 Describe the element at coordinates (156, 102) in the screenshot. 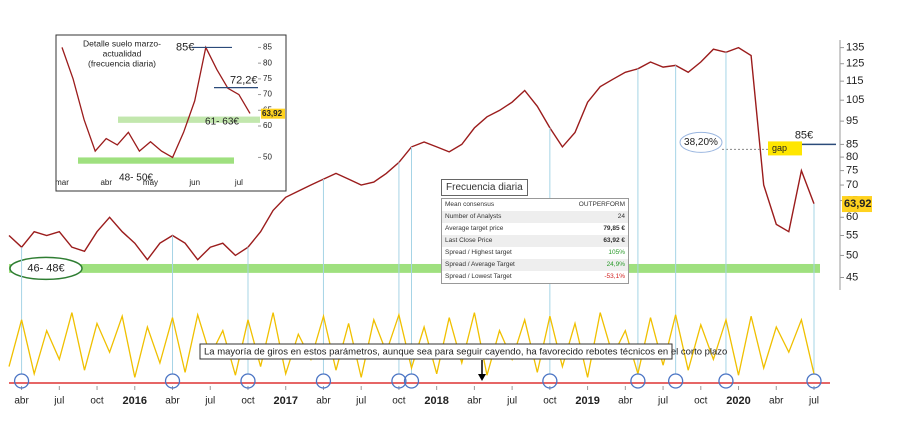

I see `inset-price-line` at that location.